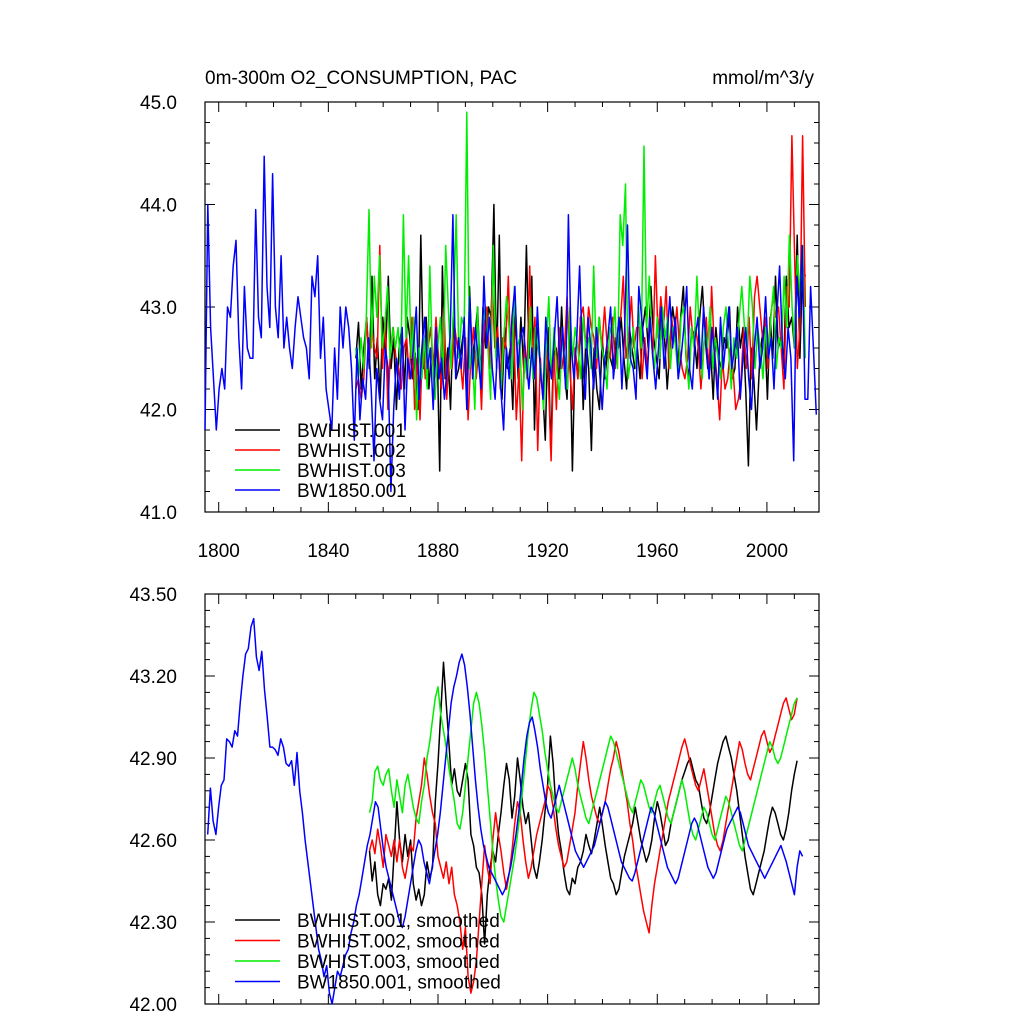 The image size is (1024, 1029). Describe the element at coordinates (328, 551) in the screenshot. I see `x-tick-label: 1840` at that location.